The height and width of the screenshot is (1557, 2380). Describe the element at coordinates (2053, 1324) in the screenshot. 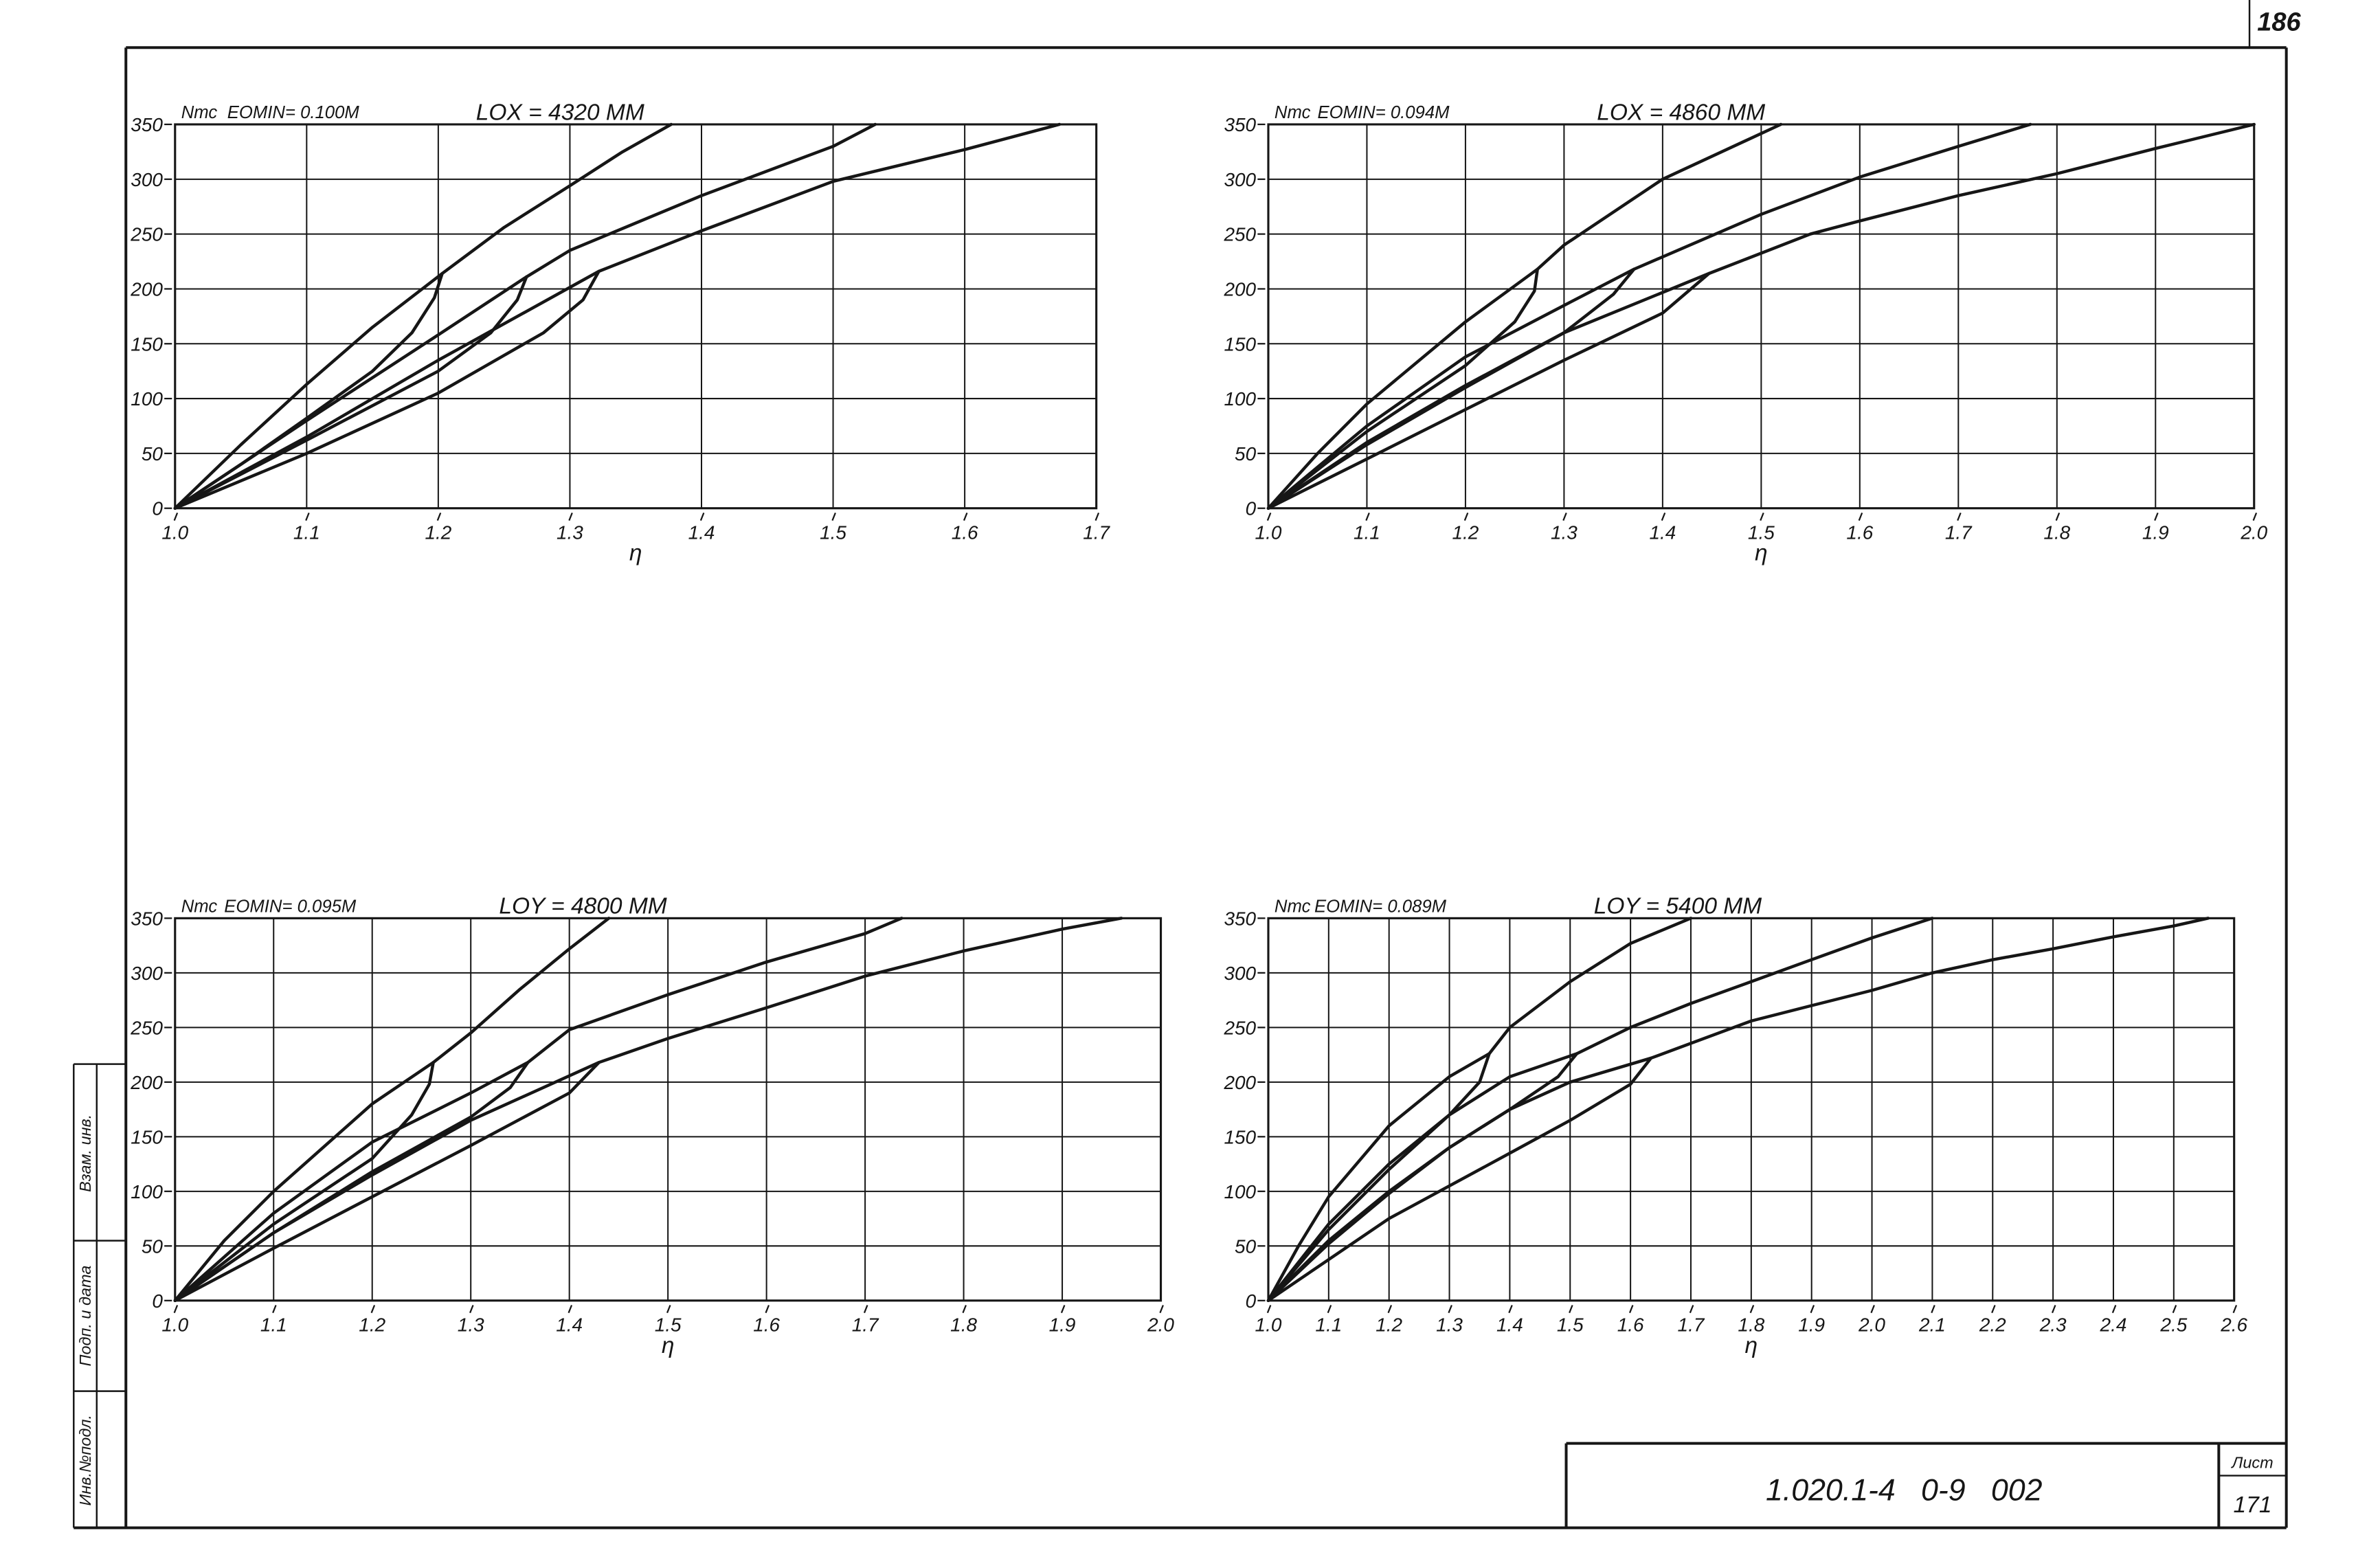

I see `x-tick-label: 2.3` at that location.